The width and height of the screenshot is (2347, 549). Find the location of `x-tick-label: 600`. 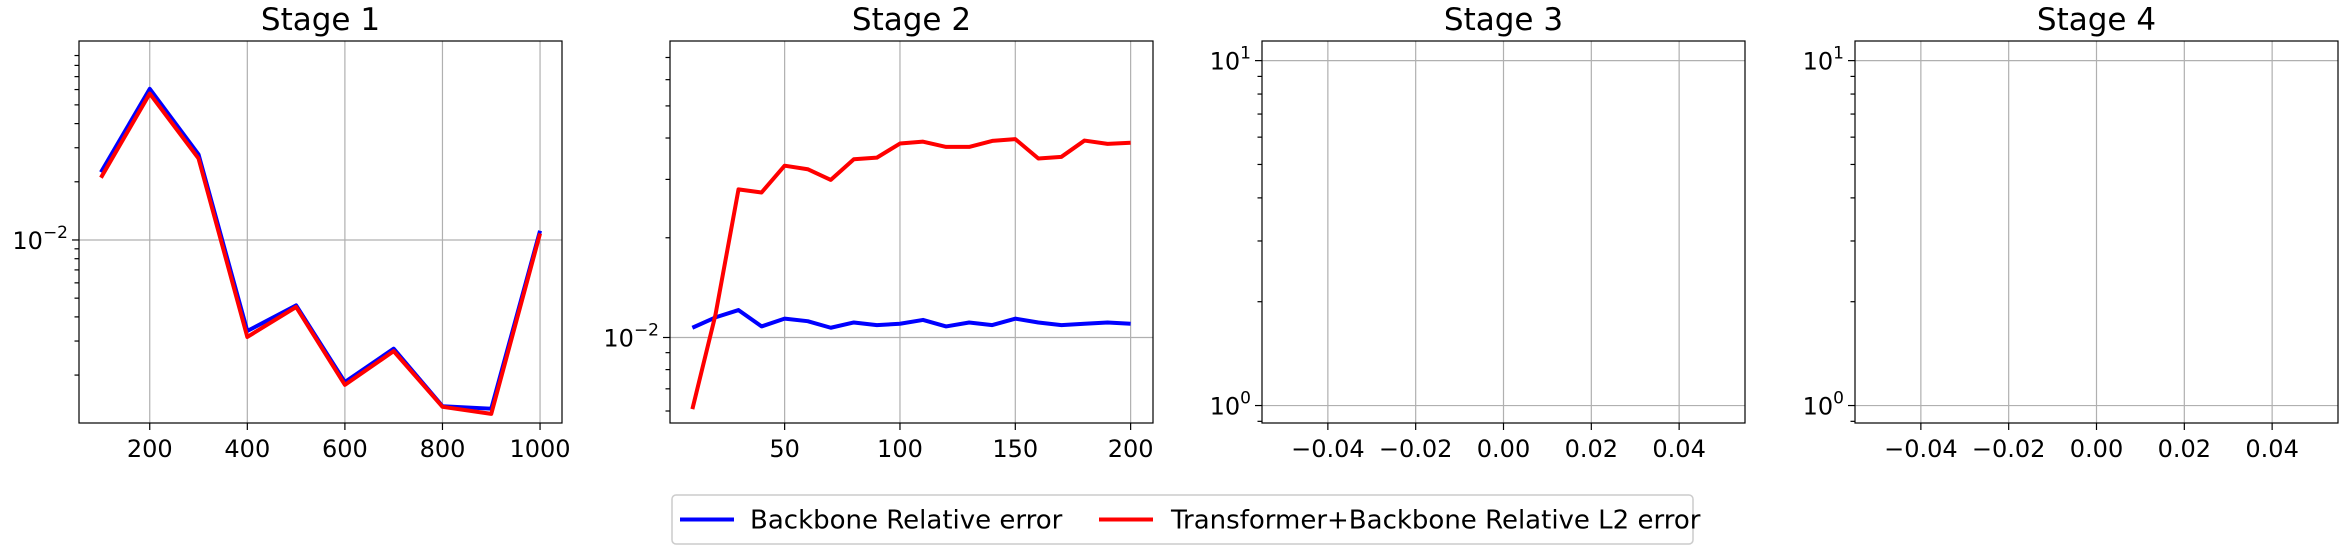

x-tick-label: 600 is located at coordinates (345, 449).